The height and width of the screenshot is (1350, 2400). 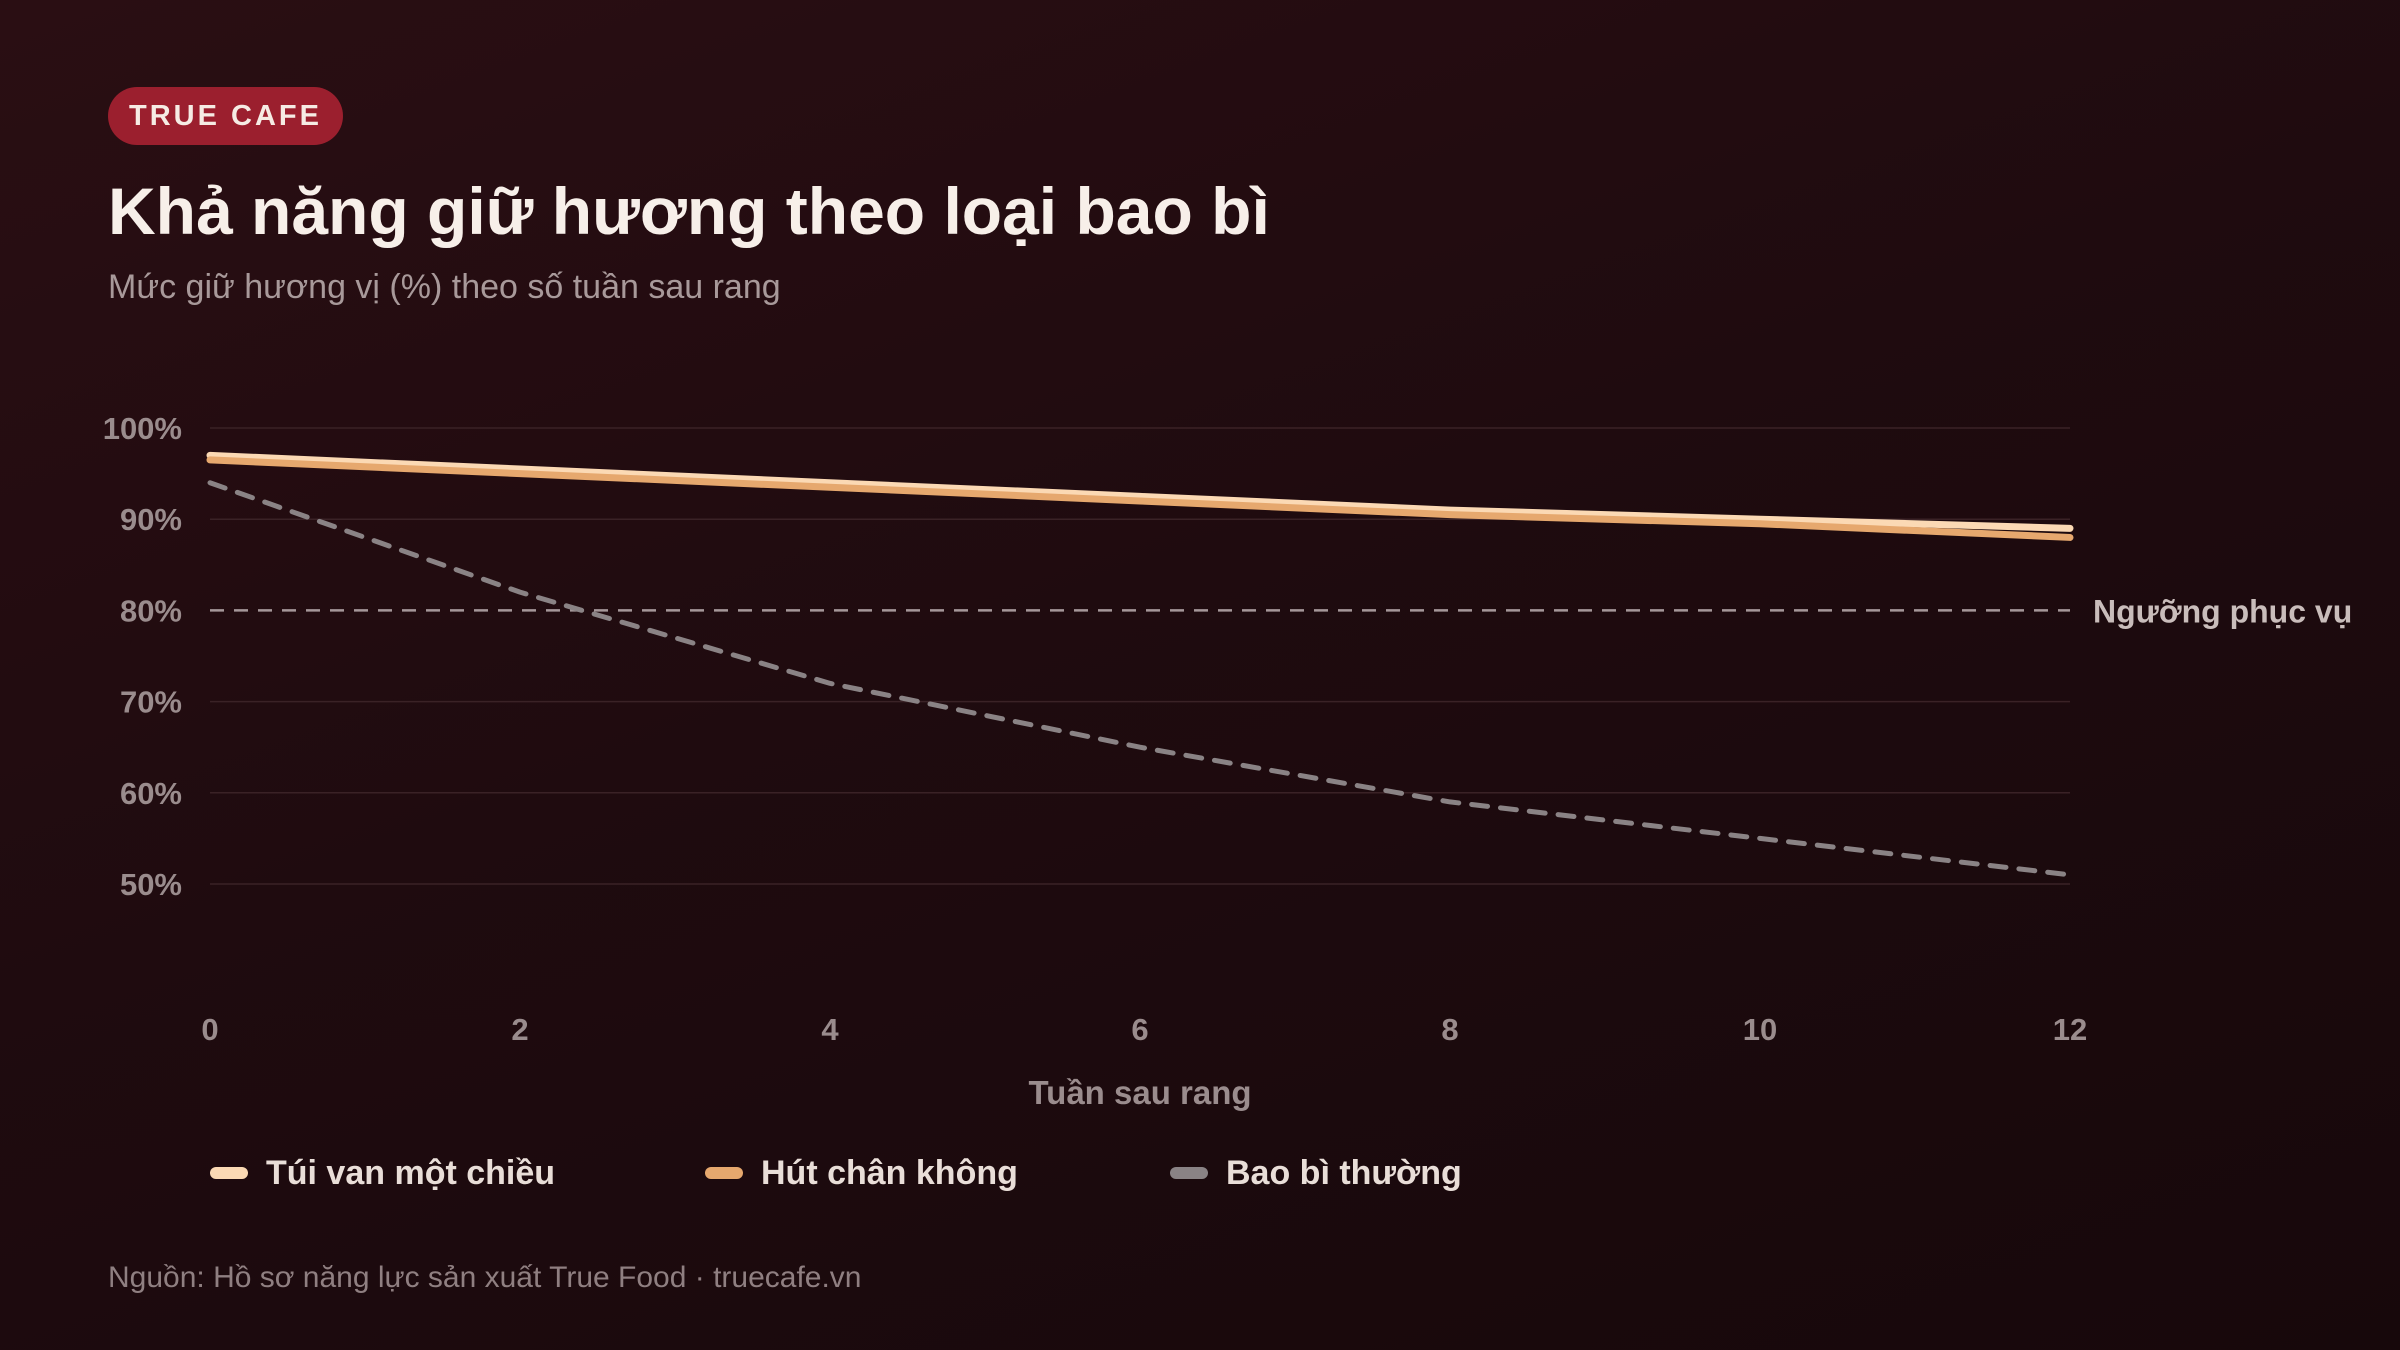 I want to click on reference-line-label: Ngưỡng phục vụ, so click(x=2222, y=611).